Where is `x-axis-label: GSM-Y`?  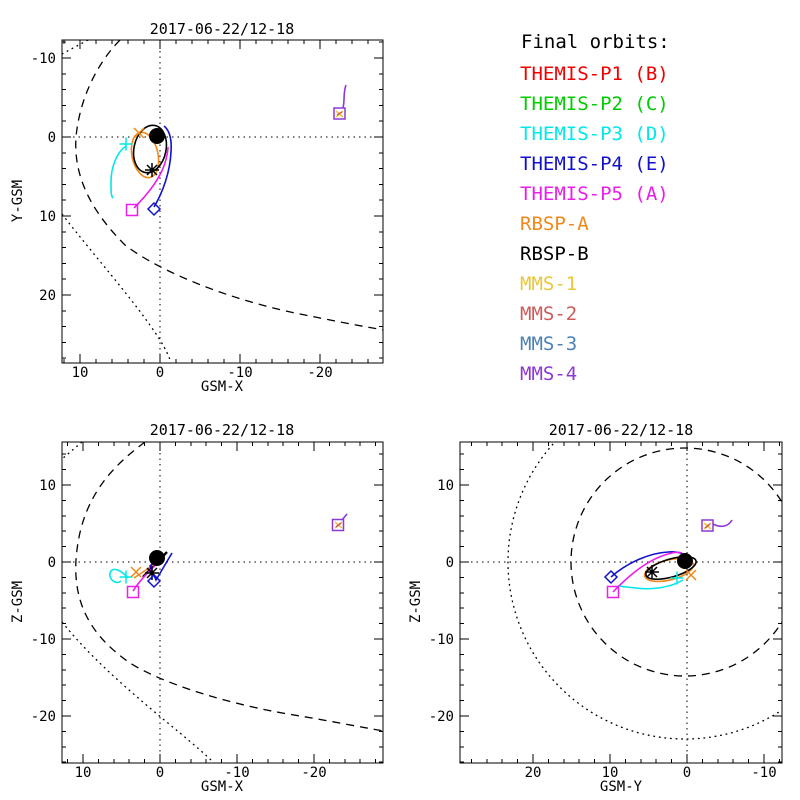 x-axis-label: GSM-Y is located at coordinates (621, 787).